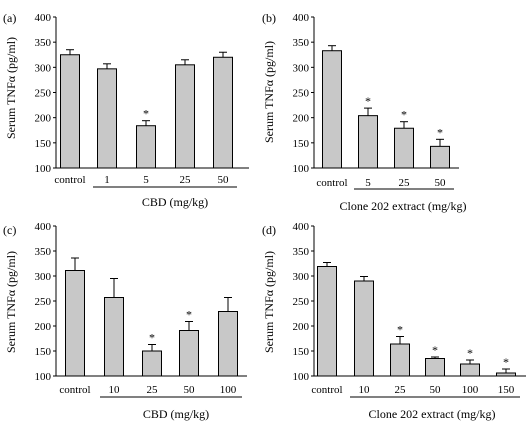  Describe the element at coordinates (403, 206) in the screenshot. I see `panel-b-xlabel: Clone 202 extract (mg/kg)` at that location.